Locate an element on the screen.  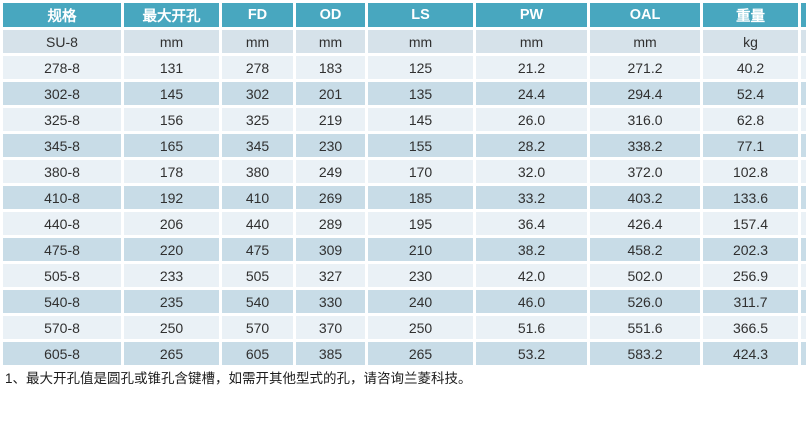
table-cell: 551.6 is located at coordinates (645, 327).